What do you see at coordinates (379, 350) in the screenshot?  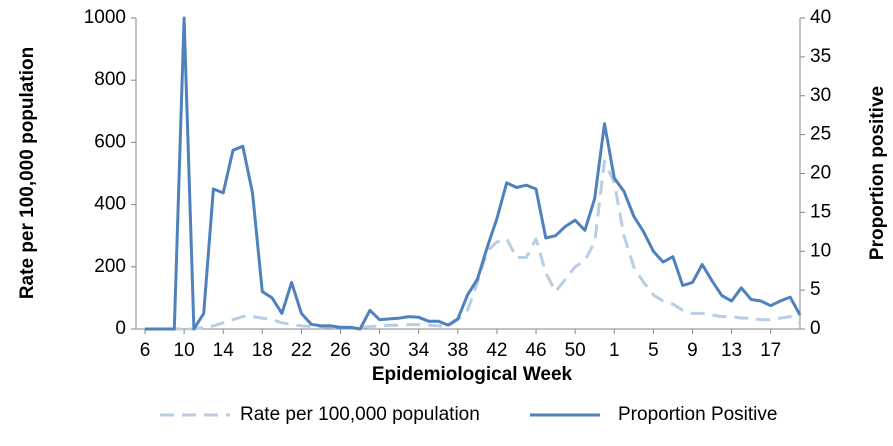 I see `x-tick-label: 30` at bounding box center [379, 350].